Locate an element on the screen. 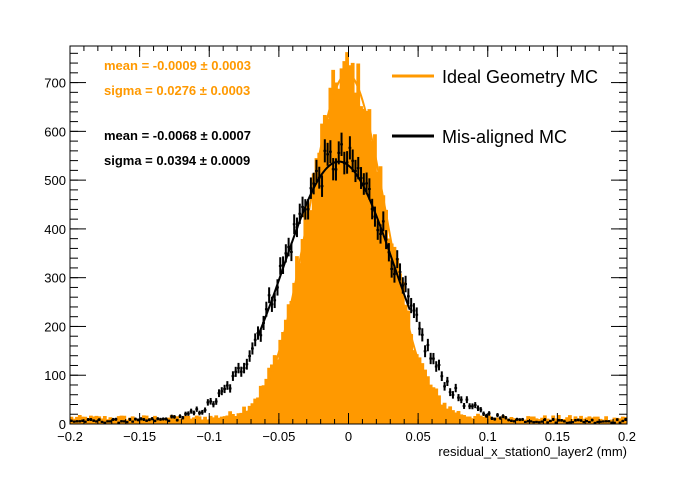 The image size is (696, 477). x-tick-label: 0 is located at coordinates (348, 436).